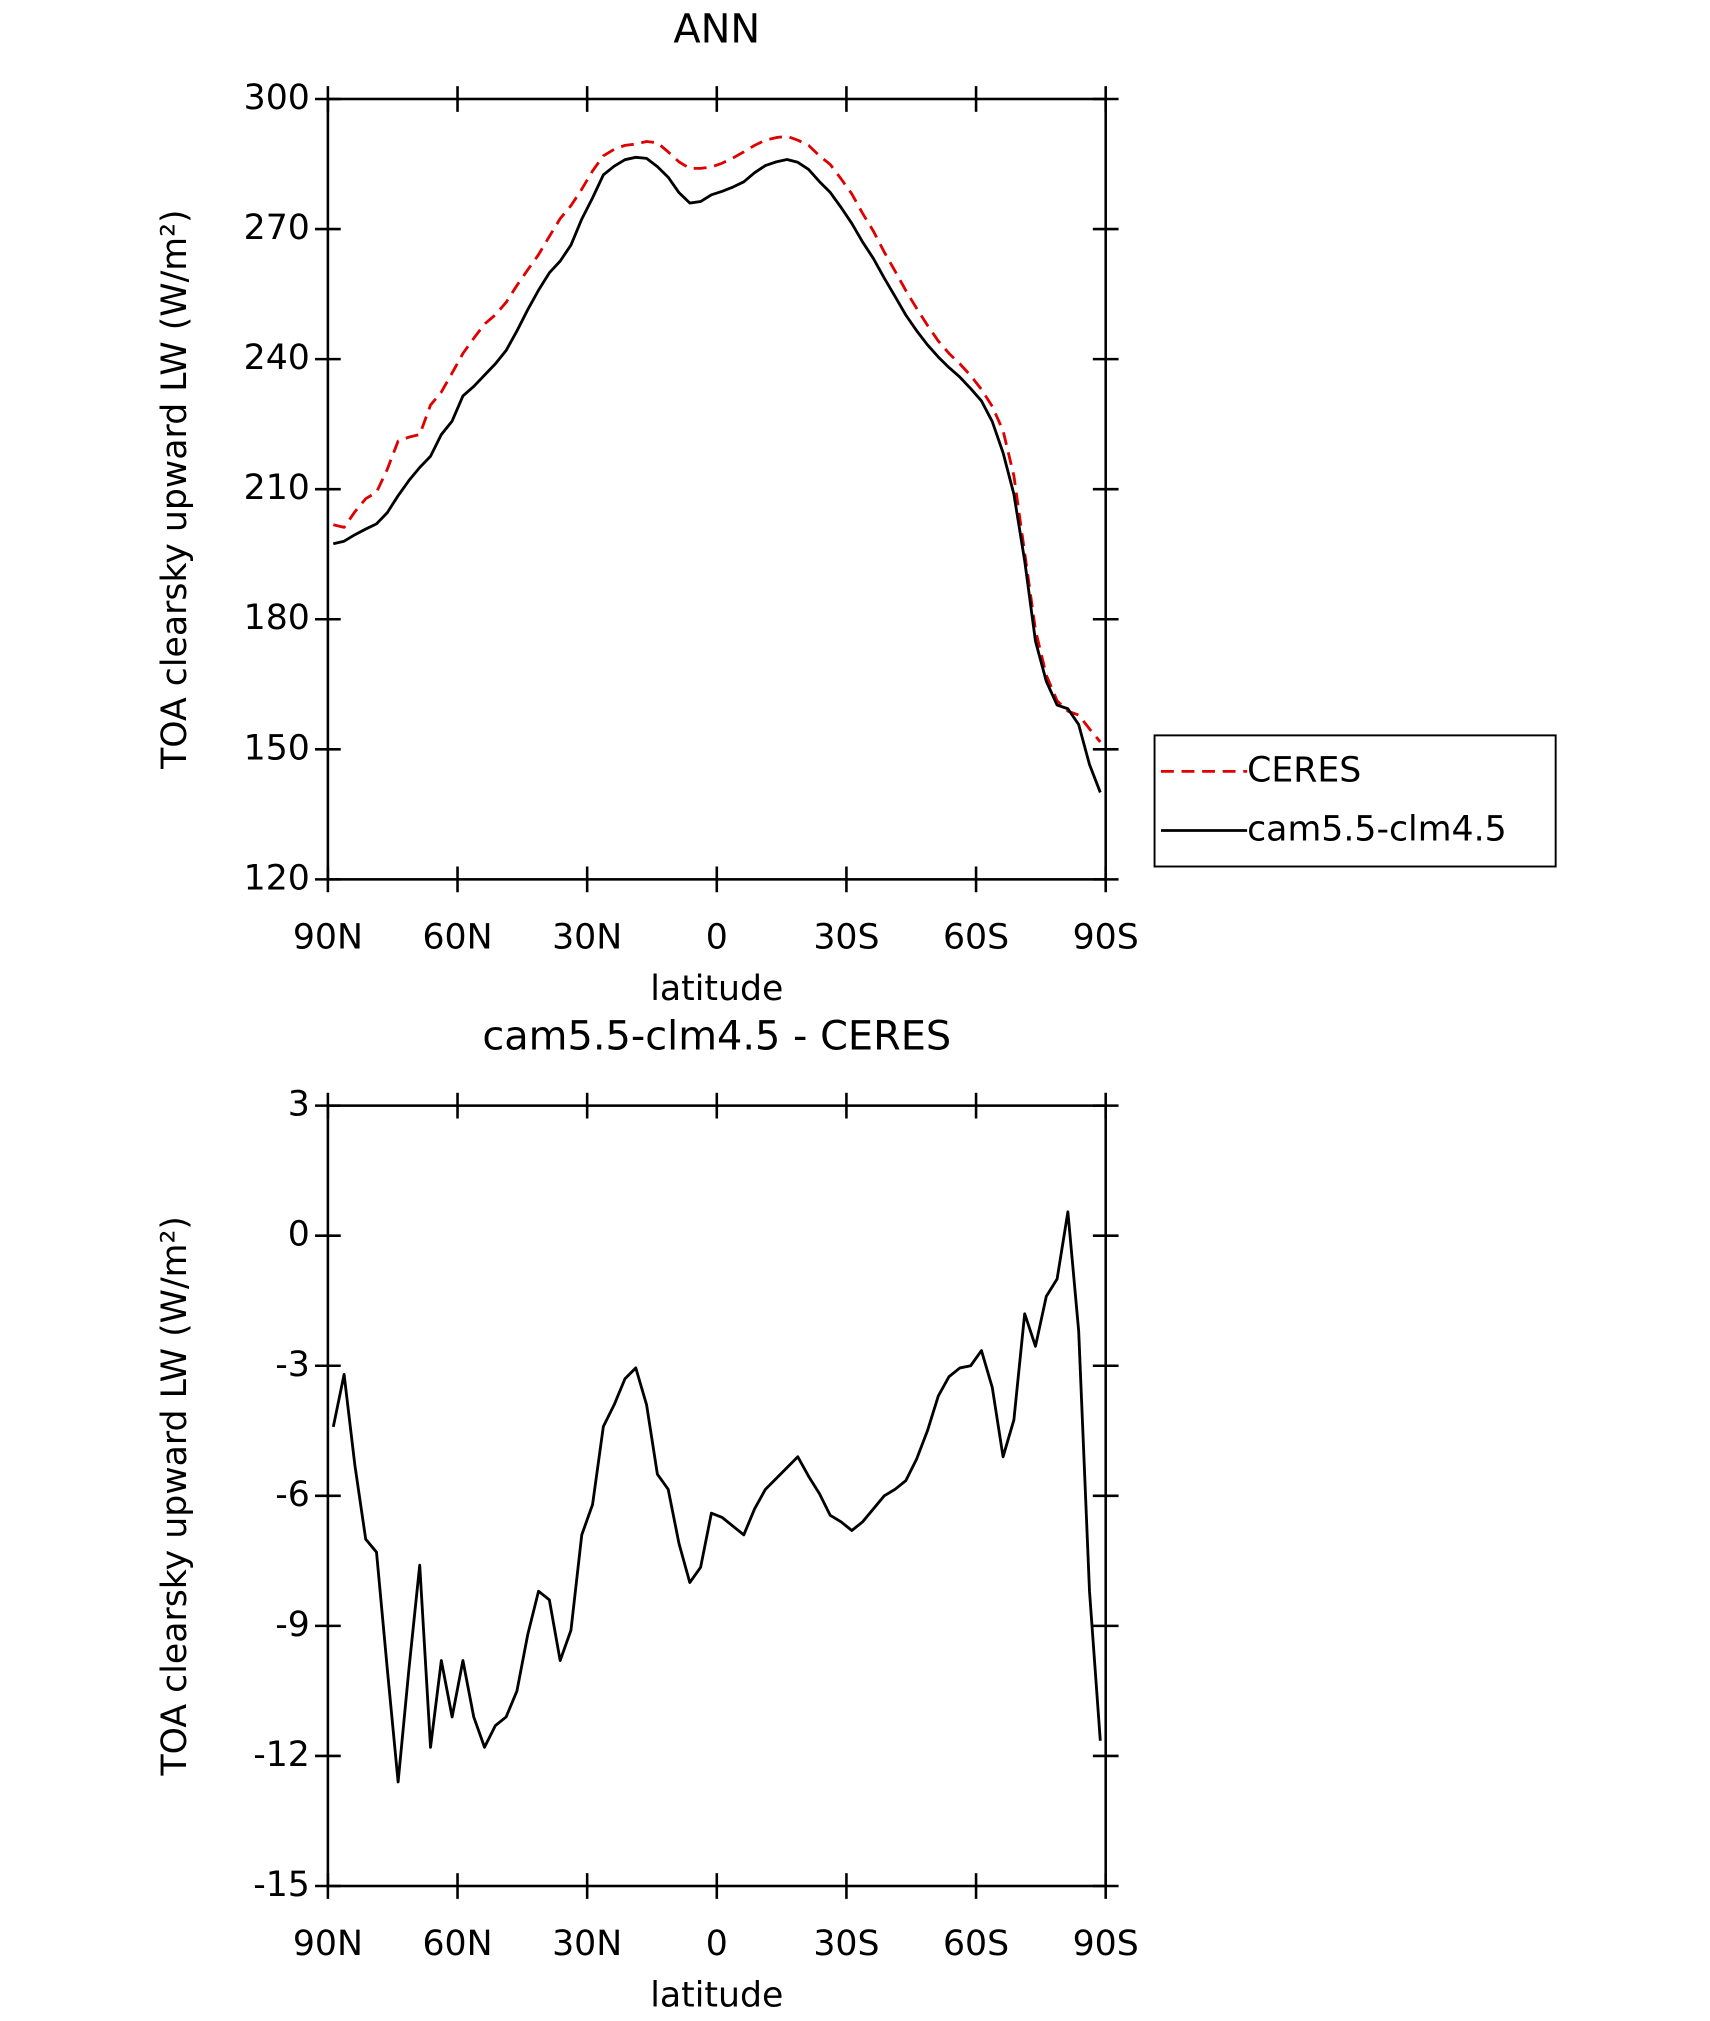  I want to click on legend-box, so click(1355, 801).